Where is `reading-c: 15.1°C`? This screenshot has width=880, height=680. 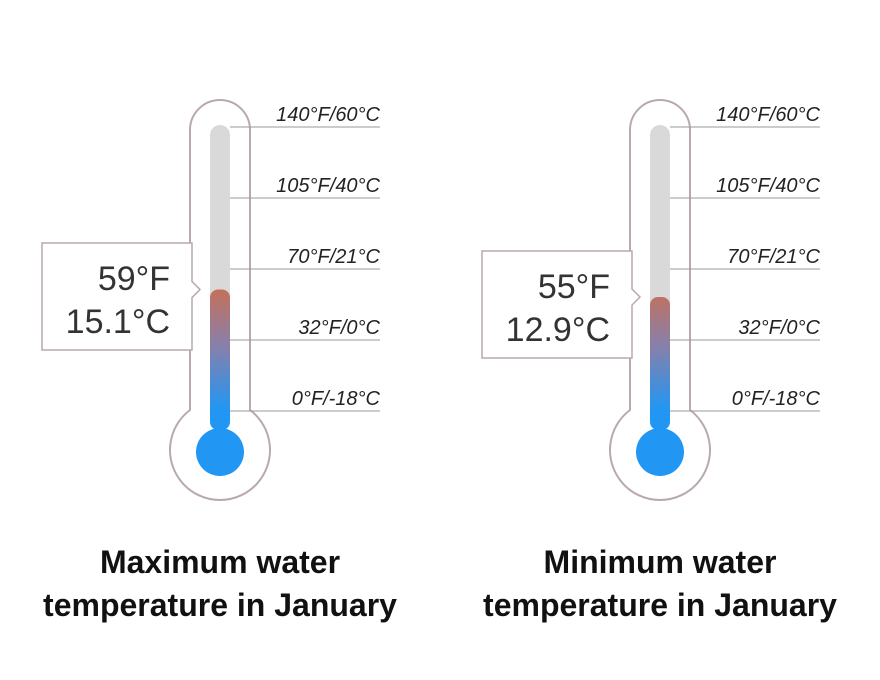 reading-c: 15.1°C is located at coordinates (118, 322).